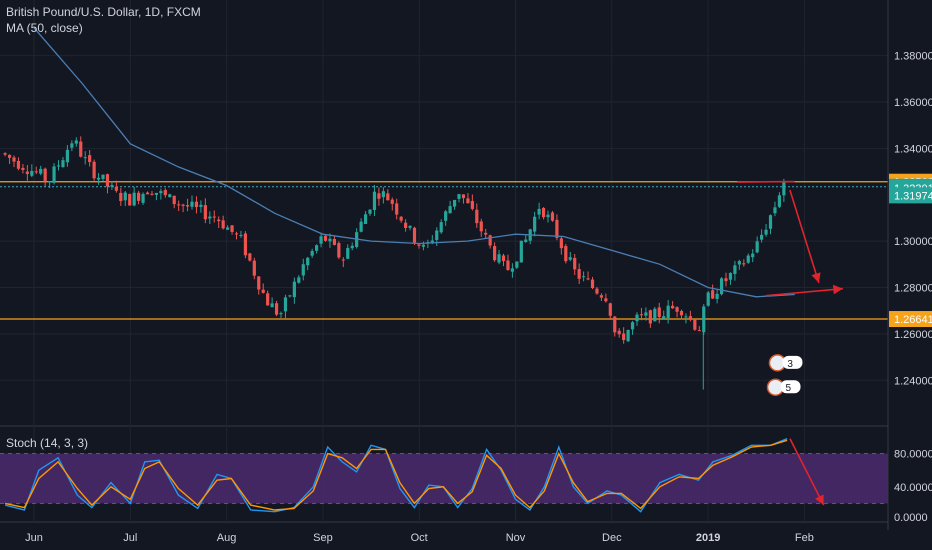  Describe the element at coordinates (612, 538) in the screenshot. I see `x-tick-label: Dec` at that location.